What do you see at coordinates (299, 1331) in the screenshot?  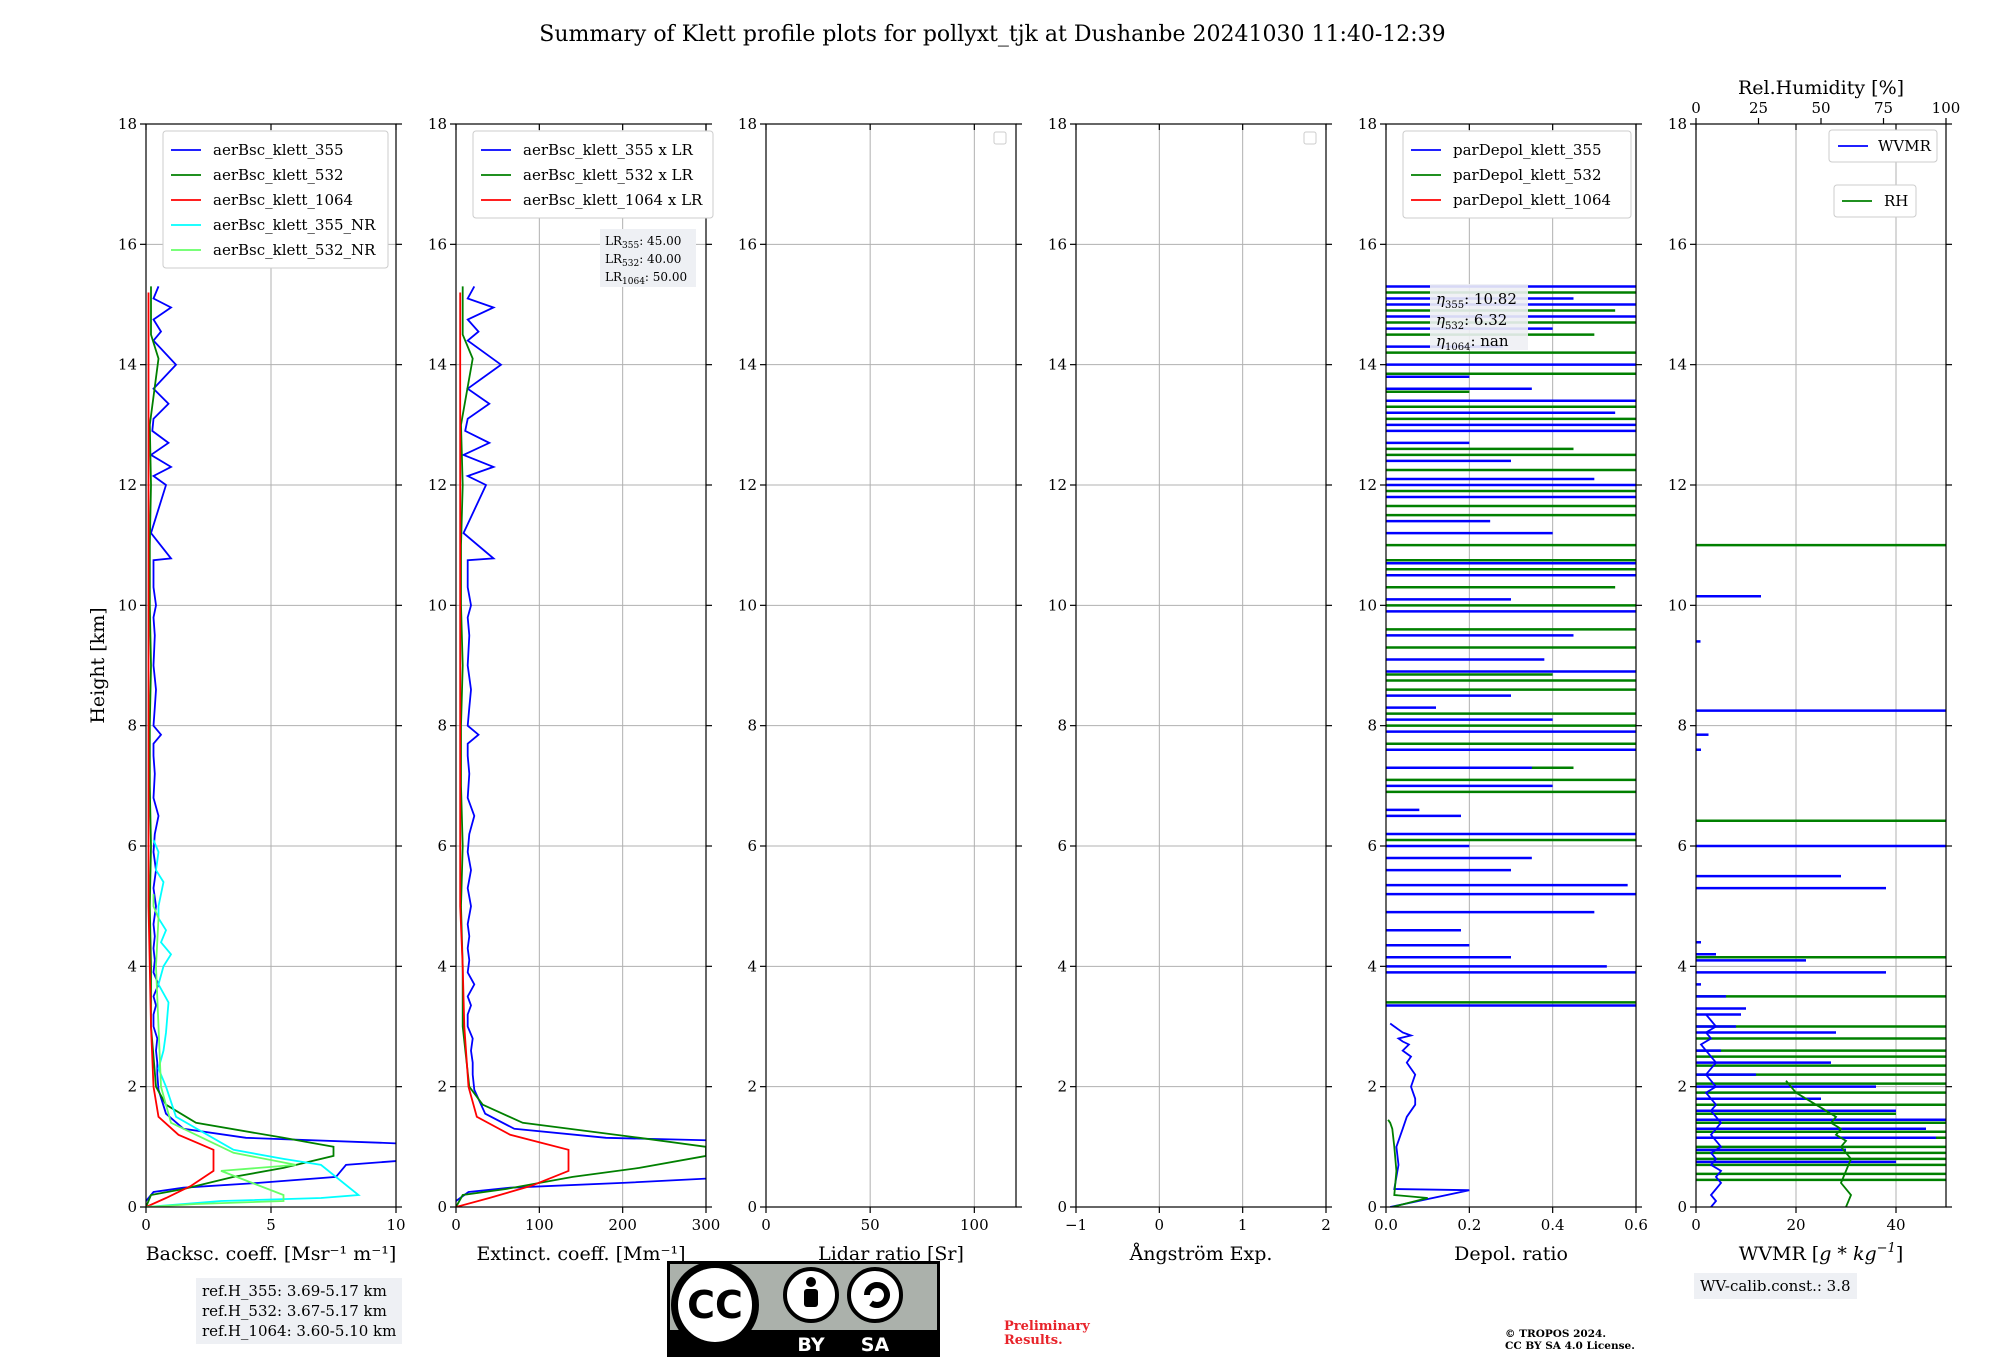 I see `ref-height-1064: ref.H_1064: 3.60-5.10 km` at bounding box center [299, 1331].